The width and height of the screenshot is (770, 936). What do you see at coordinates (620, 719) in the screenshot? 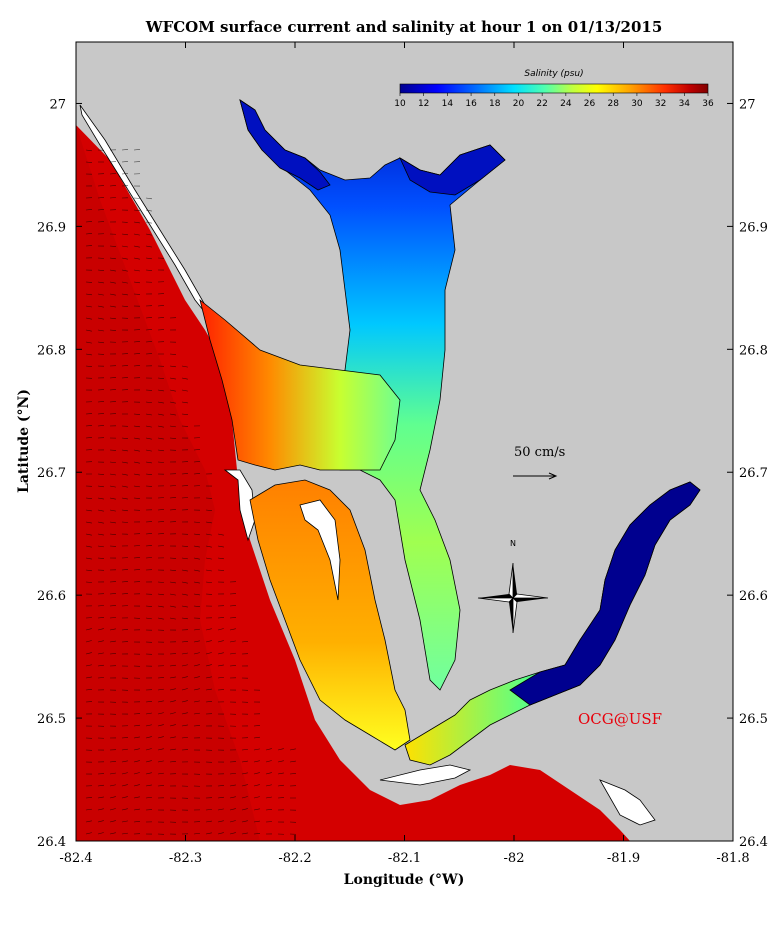
I see `credit-label: OCG@USF` at bounding box center [620, 719].